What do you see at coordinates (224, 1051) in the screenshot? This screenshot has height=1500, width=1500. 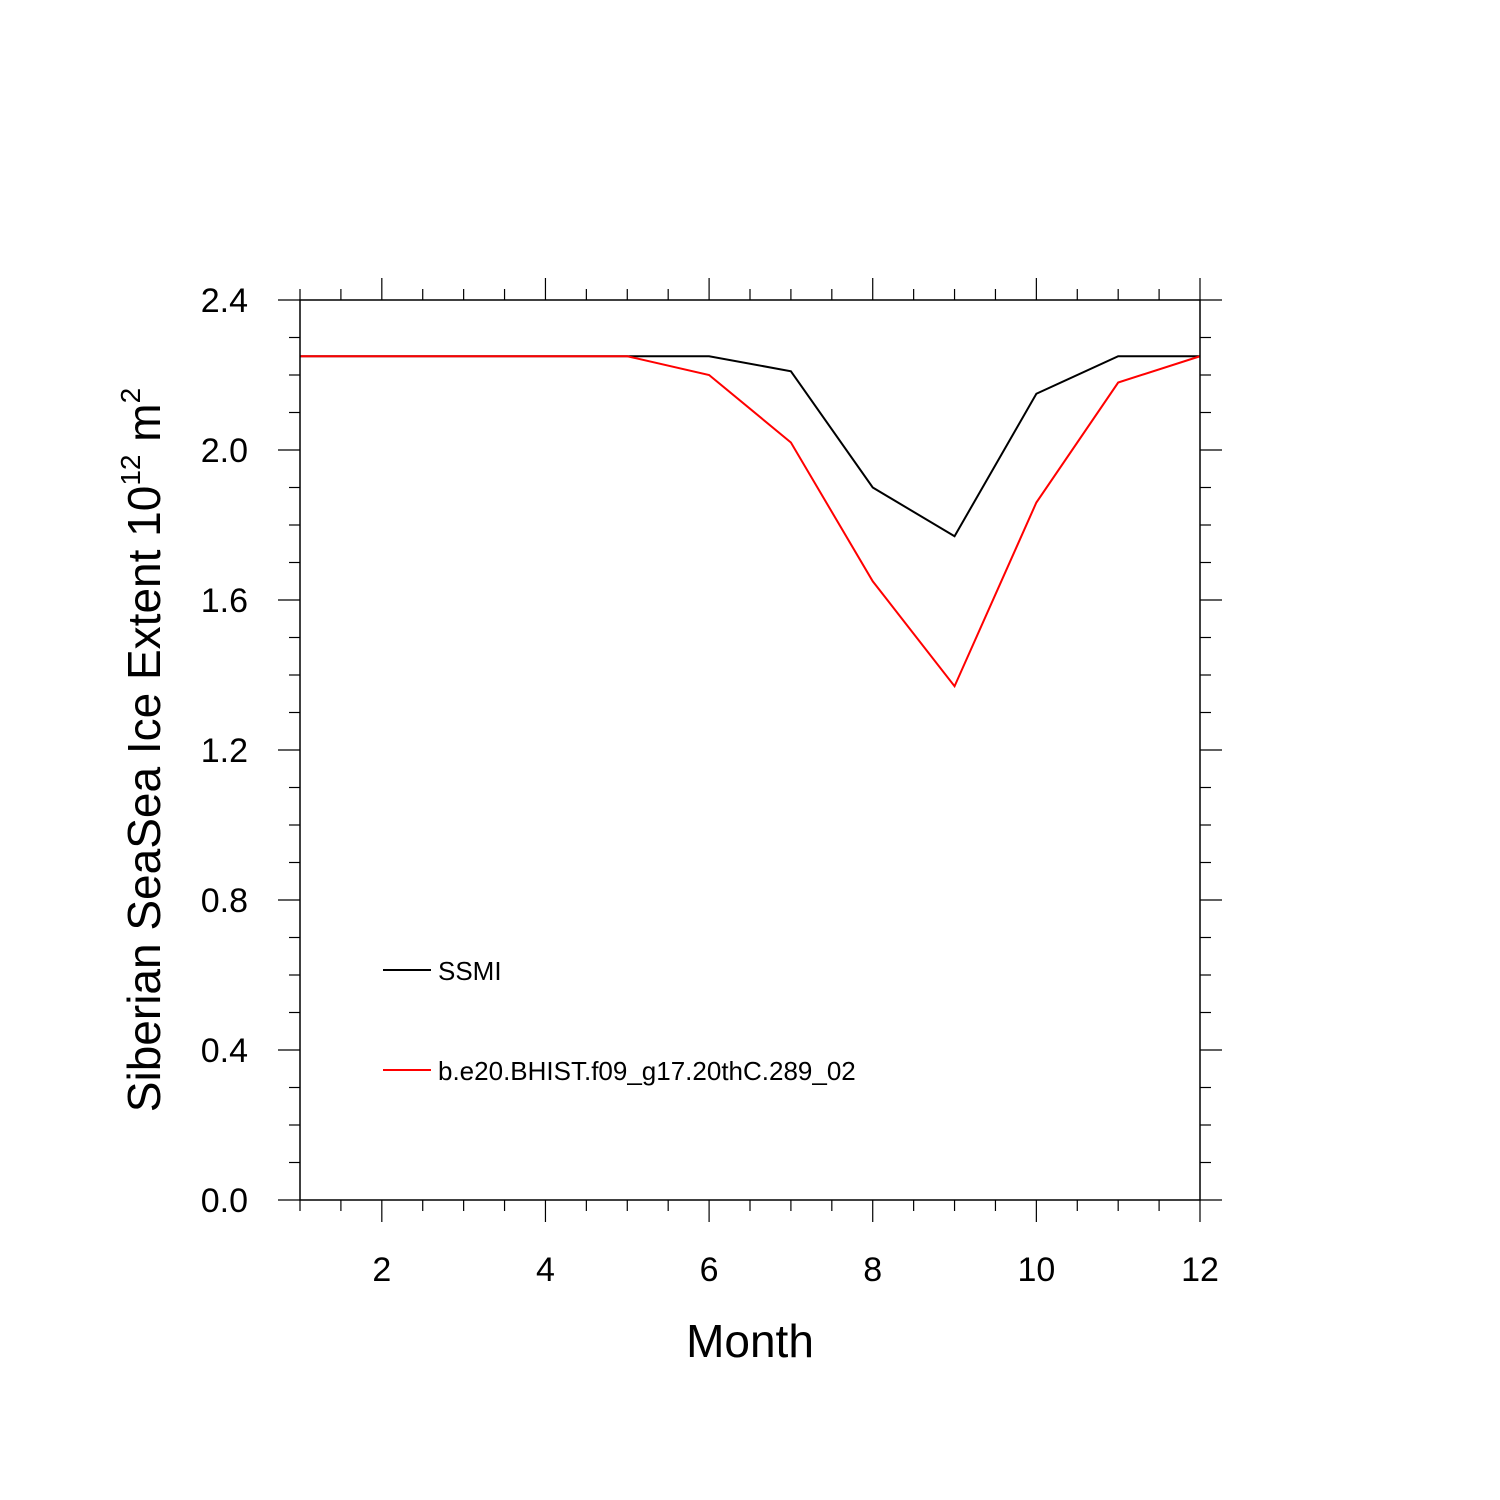 I see `y-tick-label: 0.4` at bounding box center [224, 1051].